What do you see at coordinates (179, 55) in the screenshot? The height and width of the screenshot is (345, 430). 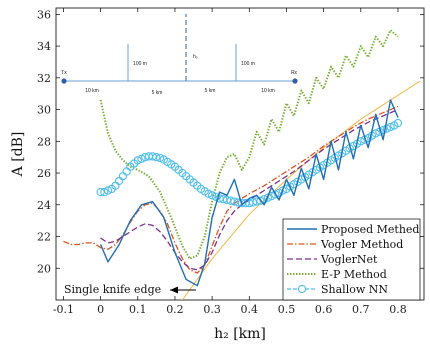 I see `inset-diagram: Tx Rx h₂ 100 m 100 m 10 km 5 km 5 km 10 km` at bounding box center [179, 55].